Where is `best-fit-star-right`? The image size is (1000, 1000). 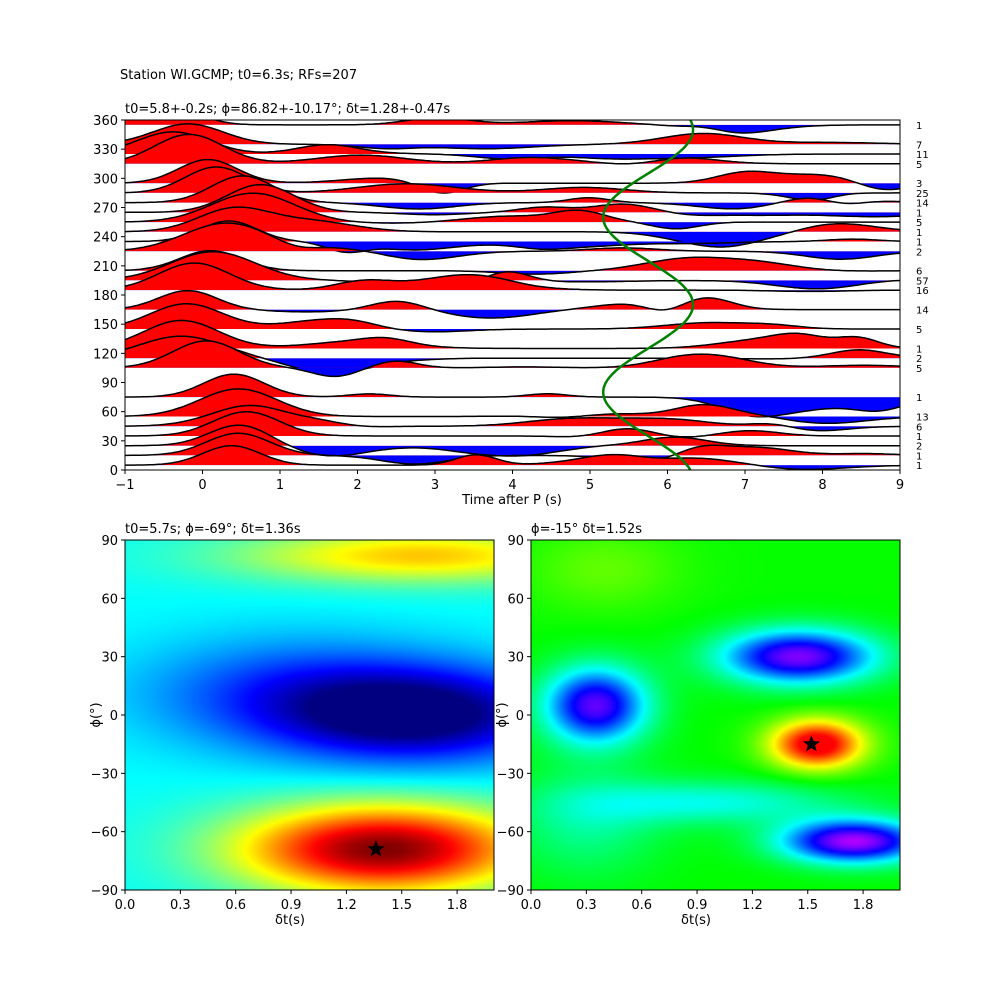 best-fit-star-right is located at coordinates (811, 743).